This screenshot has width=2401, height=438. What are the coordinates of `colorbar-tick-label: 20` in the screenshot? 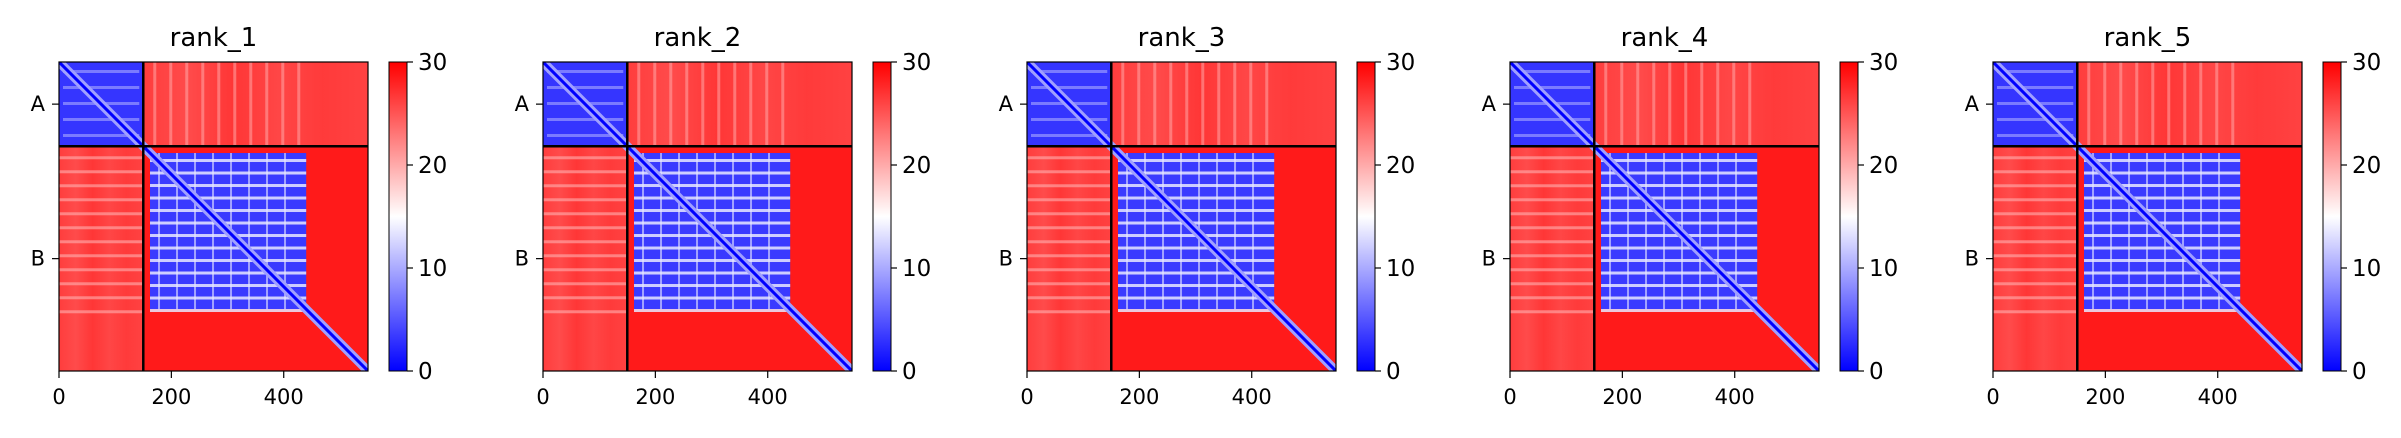 It's located at (916, 166).